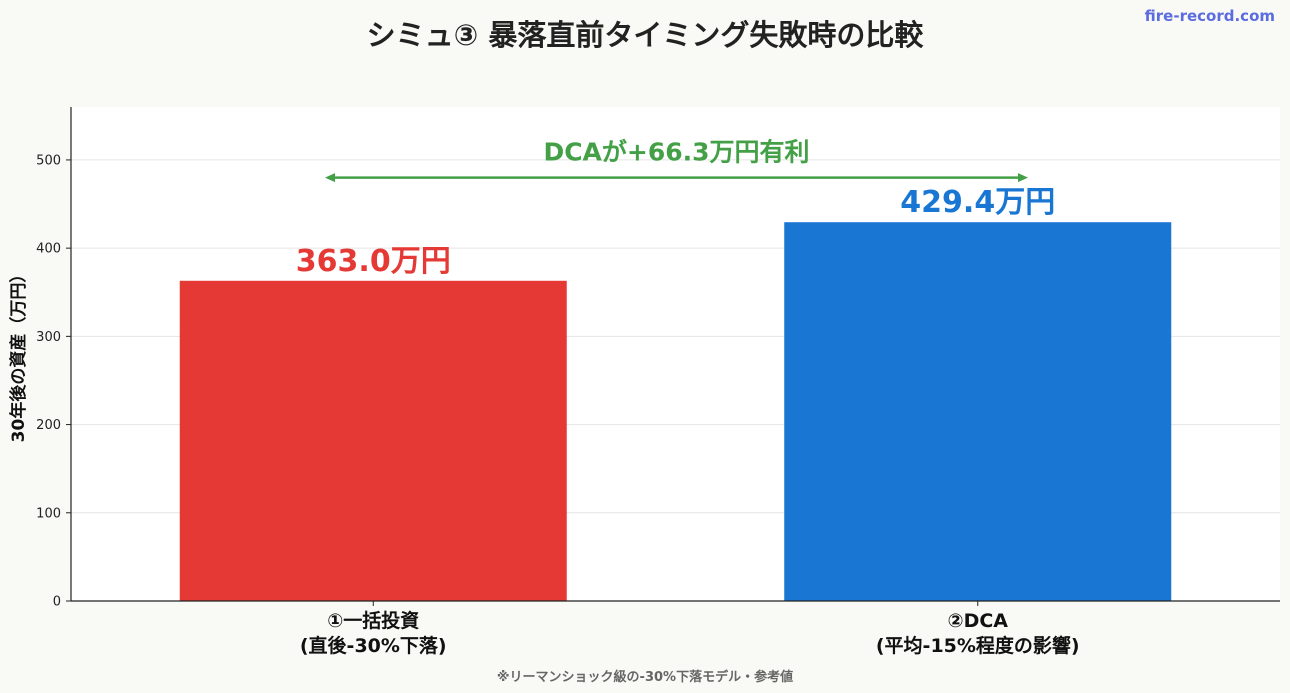 This screenshot has width=1290, height=693. Describe the element at coordinates (48, 513) in the screenshot. I see `y-tick-label: 100` at that location.